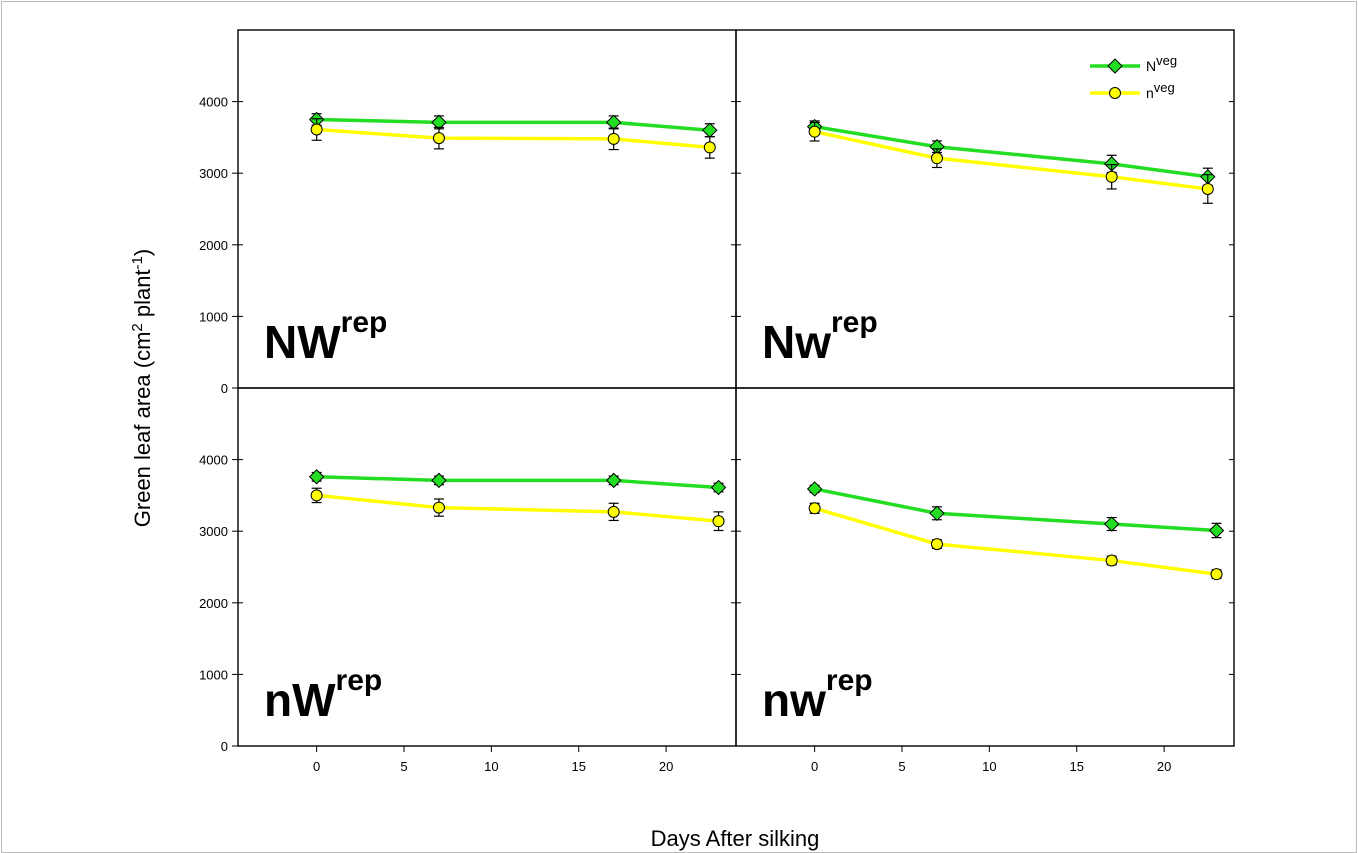 This screenshot has height=853, width=1358. I want to click on panel-label: Nwrep, so click(820, 337).